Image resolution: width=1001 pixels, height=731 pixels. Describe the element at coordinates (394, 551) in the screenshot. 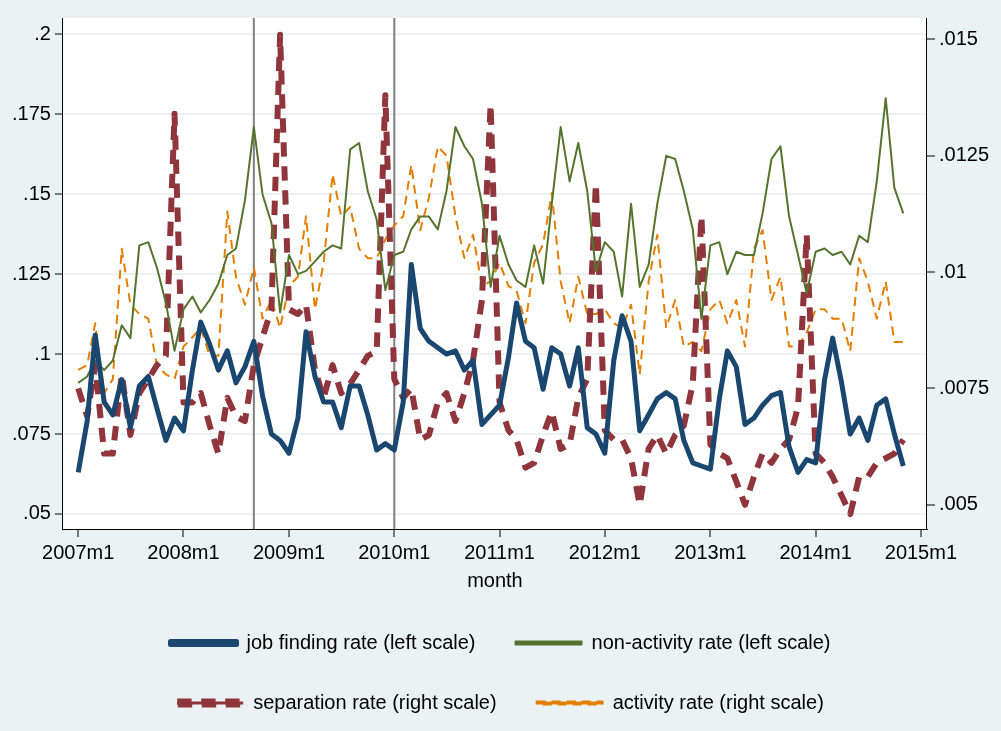

I see `x-tick-label: 2010m1` at that location.